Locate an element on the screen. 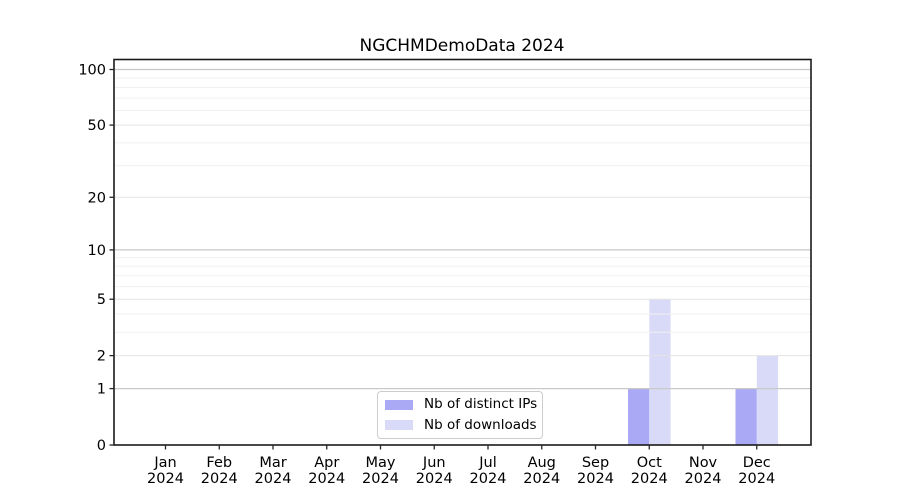 The height and width of the screenshot is (500, 900). x-tick-label-month: Jan is located at coordinates (164, 463).